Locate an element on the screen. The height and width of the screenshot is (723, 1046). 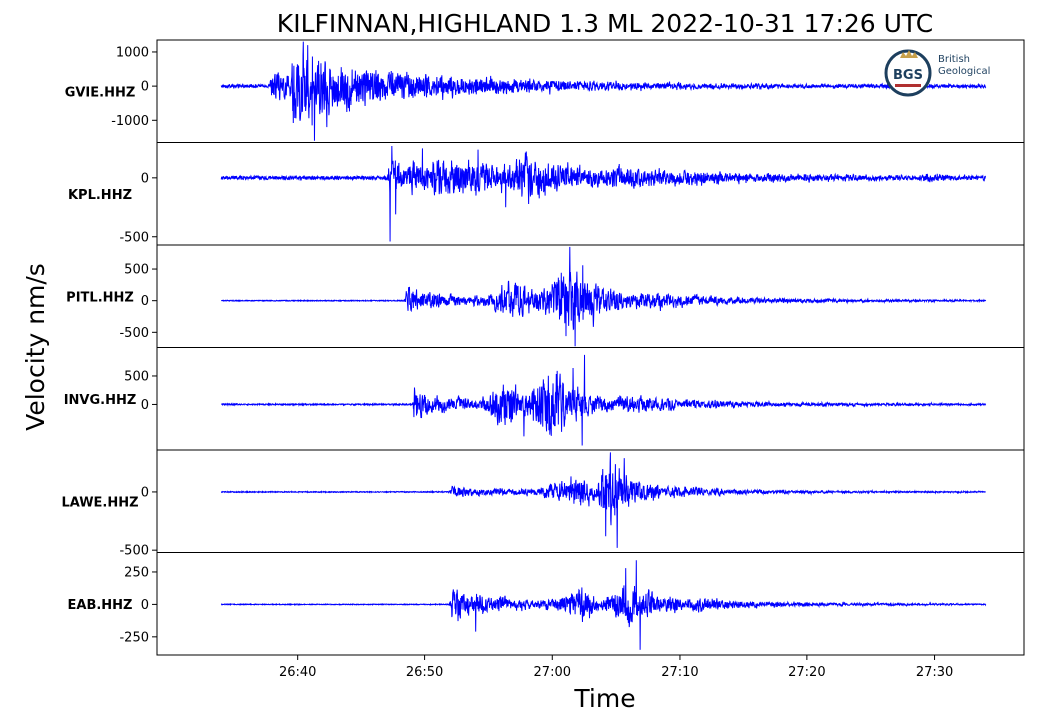
trace-panel-pitl-hhz: PITL.HHZ 500 0 -500 is located at coordinates (545, 296).